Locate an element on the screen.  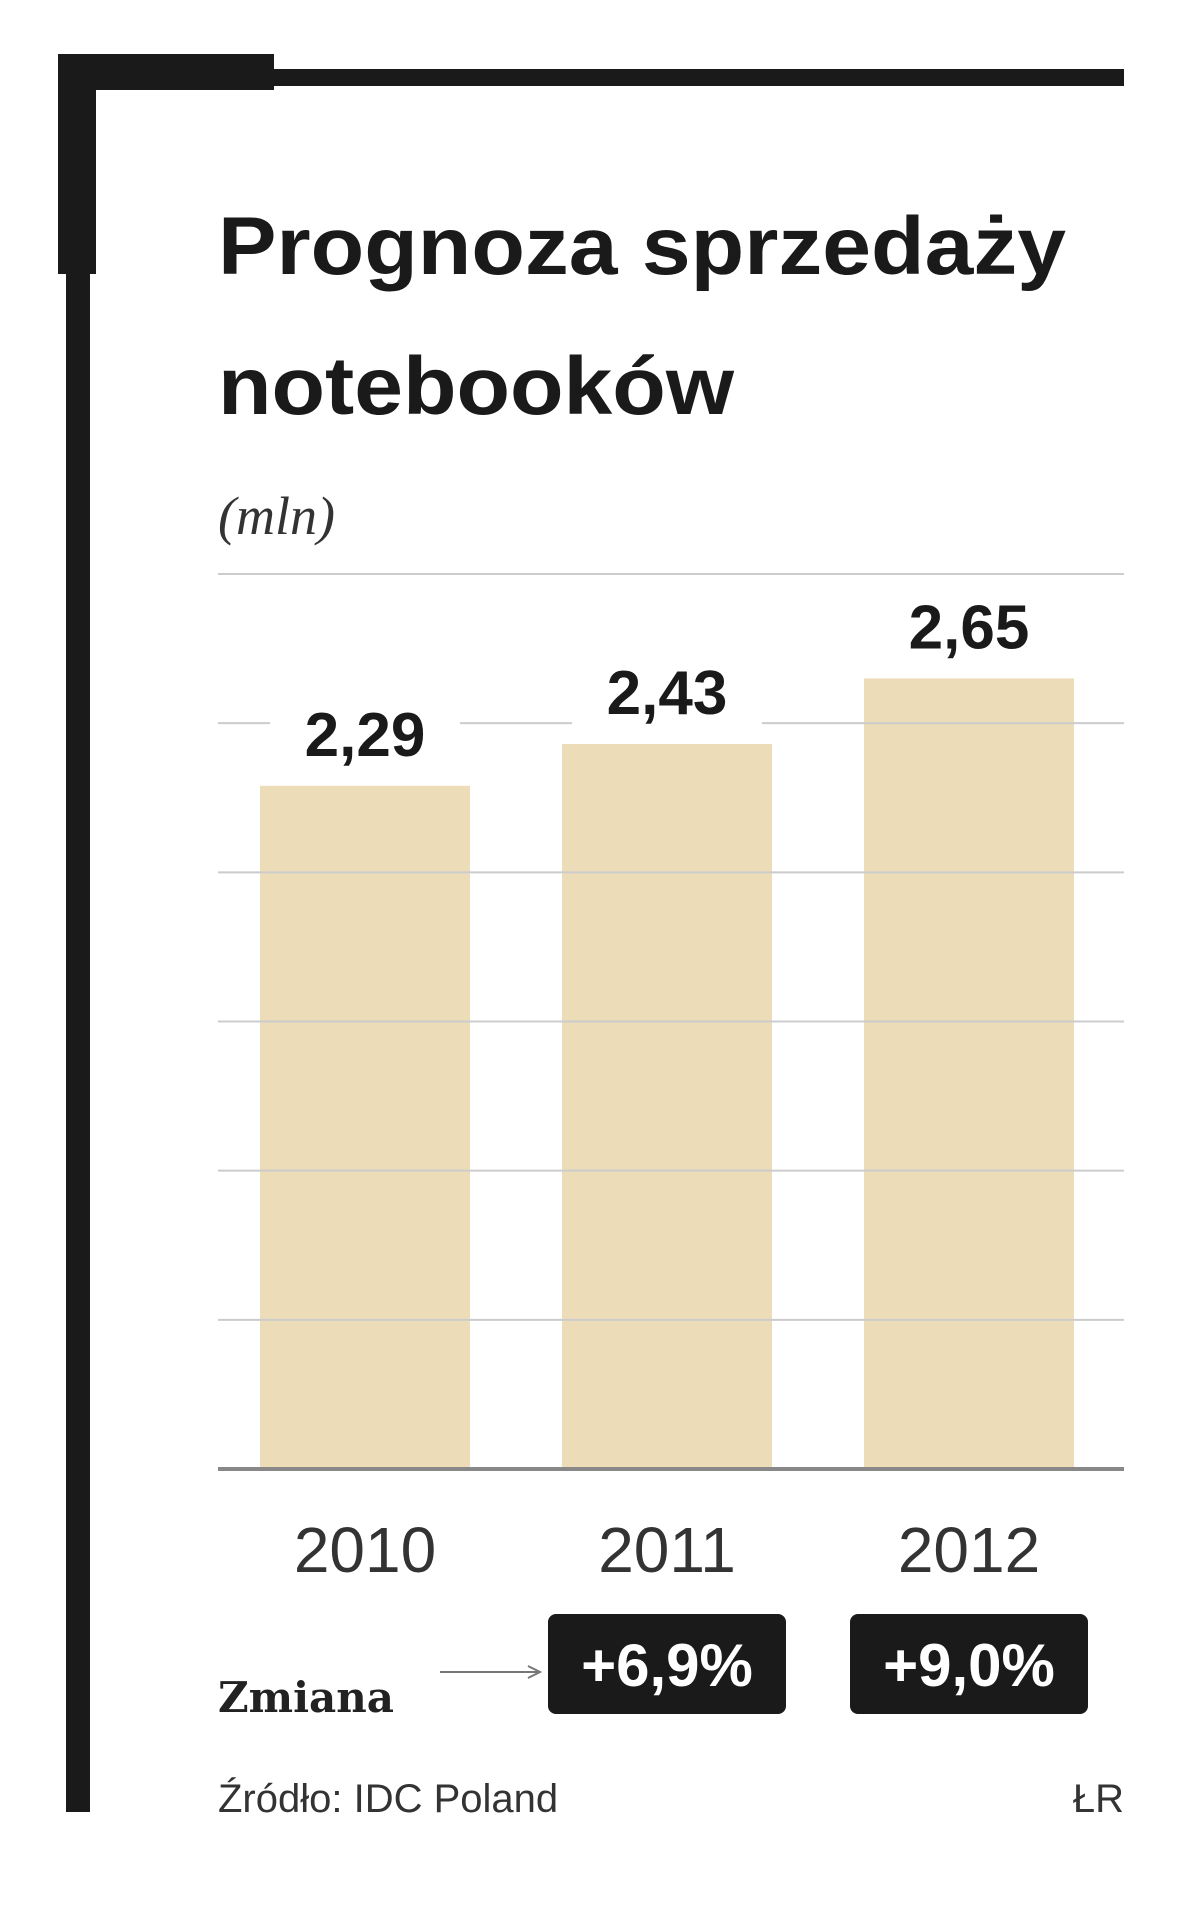
value-label: 2,29 is located at coordinates (365, 735).